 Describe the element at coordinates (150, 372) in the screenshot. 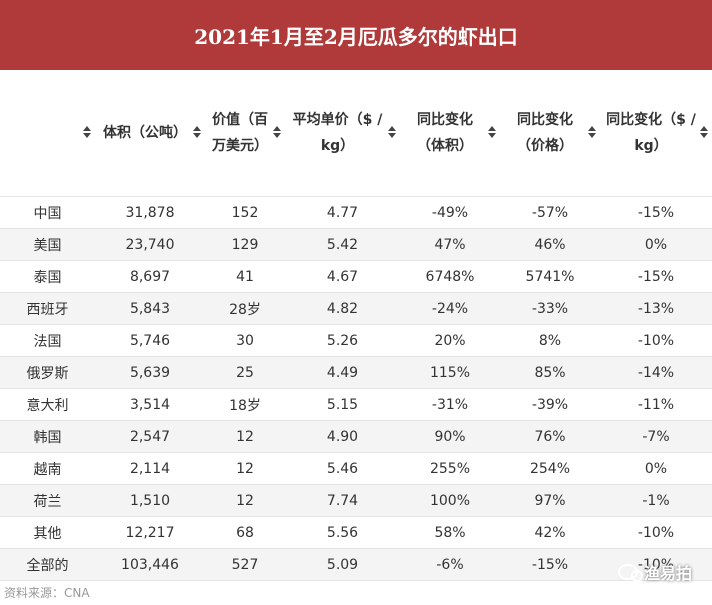

I see `value-cell: 5,639` at that location.